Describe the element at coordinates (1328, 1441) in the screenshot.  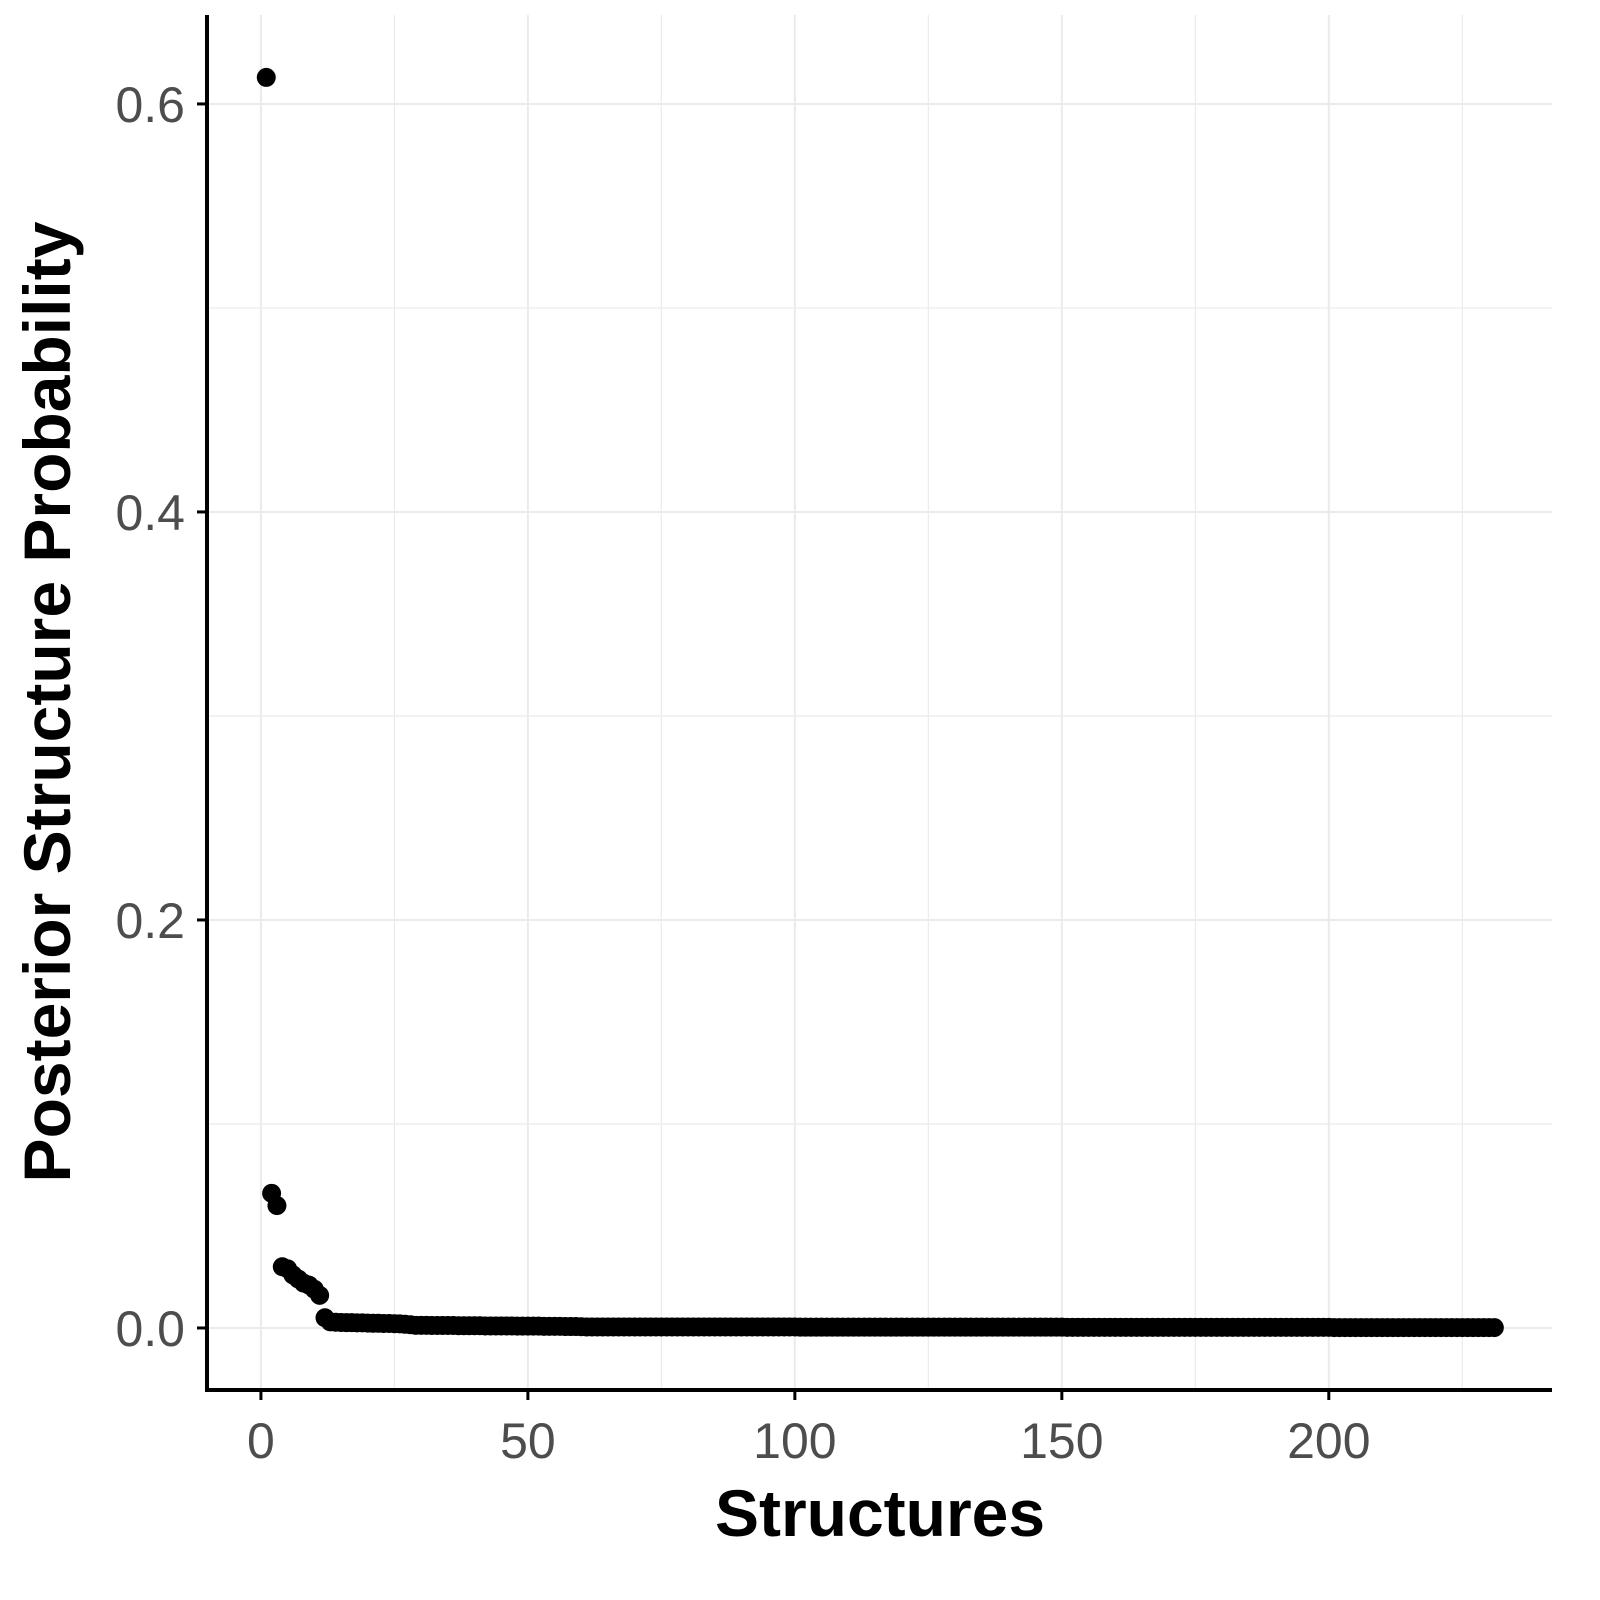
I see `x-tick-label: 200` at that location.